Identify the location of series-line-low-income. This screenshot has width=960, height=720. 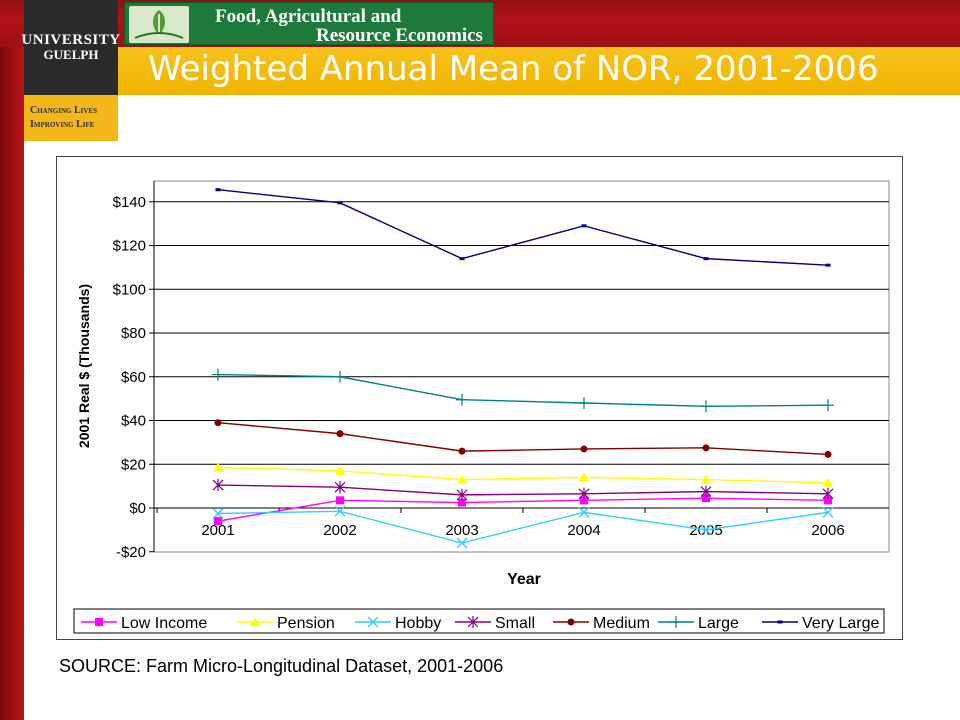
(523, 509).